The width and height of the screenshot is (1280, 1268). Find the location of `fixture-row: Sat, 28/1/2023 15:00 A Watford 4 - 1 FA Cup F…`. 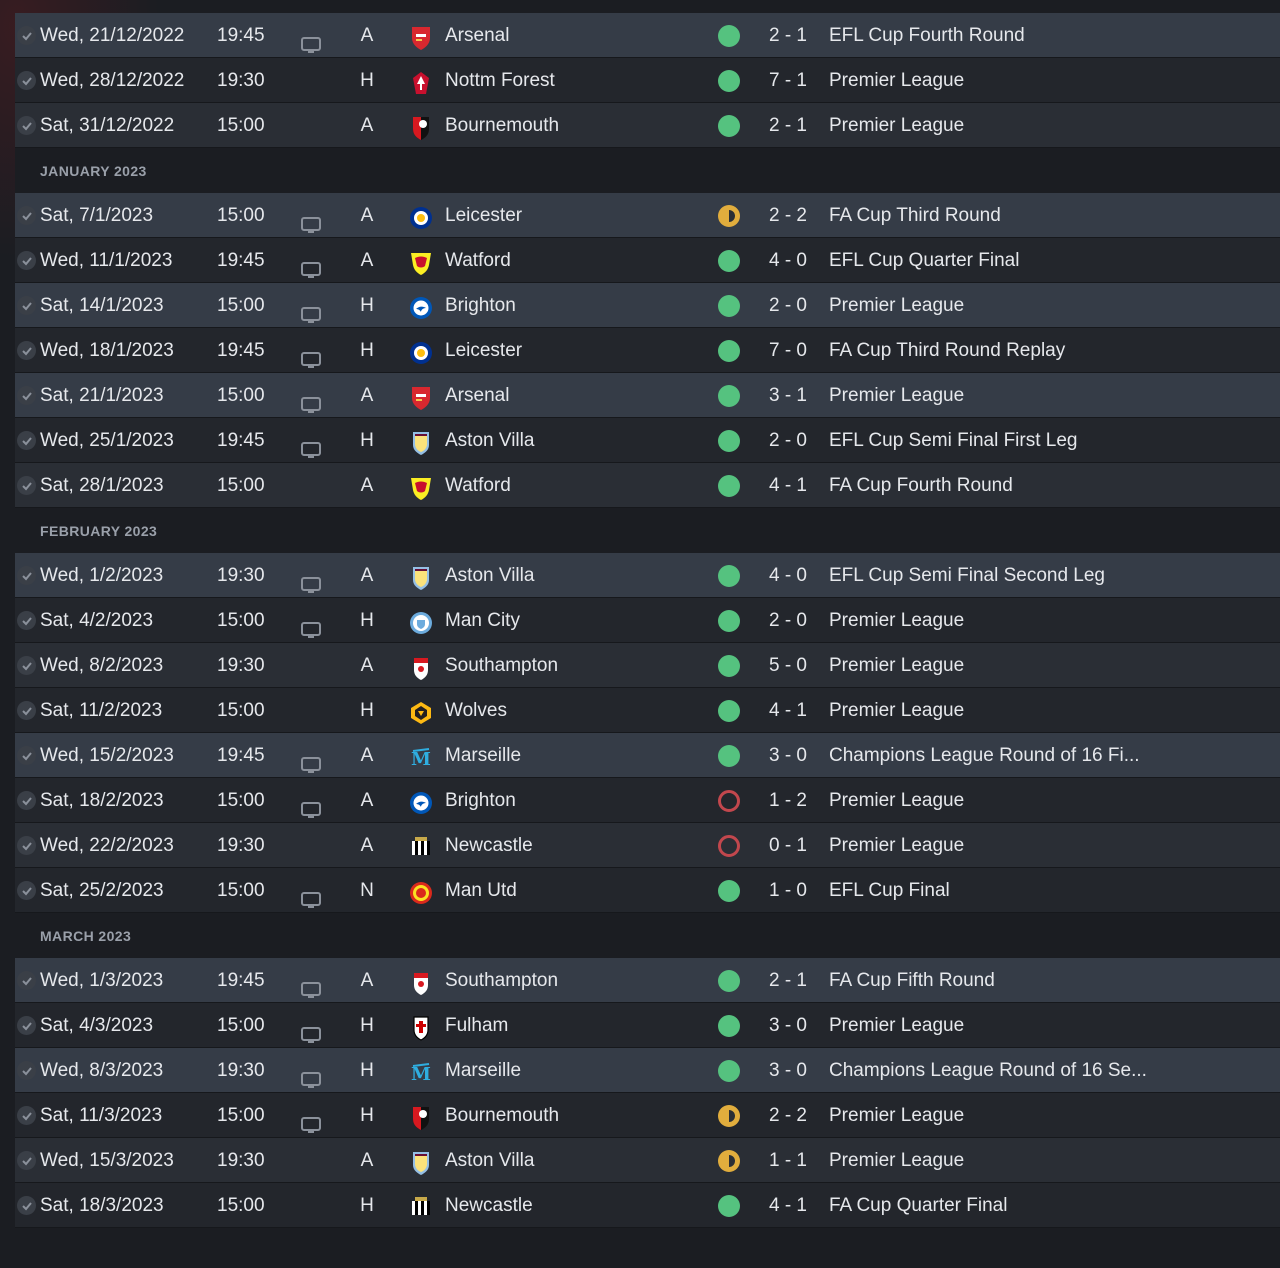

fixture-row: Sat, 28/1/2023 15:00 A Watford 4 - 1 FA Cup F… is located at coordinates (647, 485).